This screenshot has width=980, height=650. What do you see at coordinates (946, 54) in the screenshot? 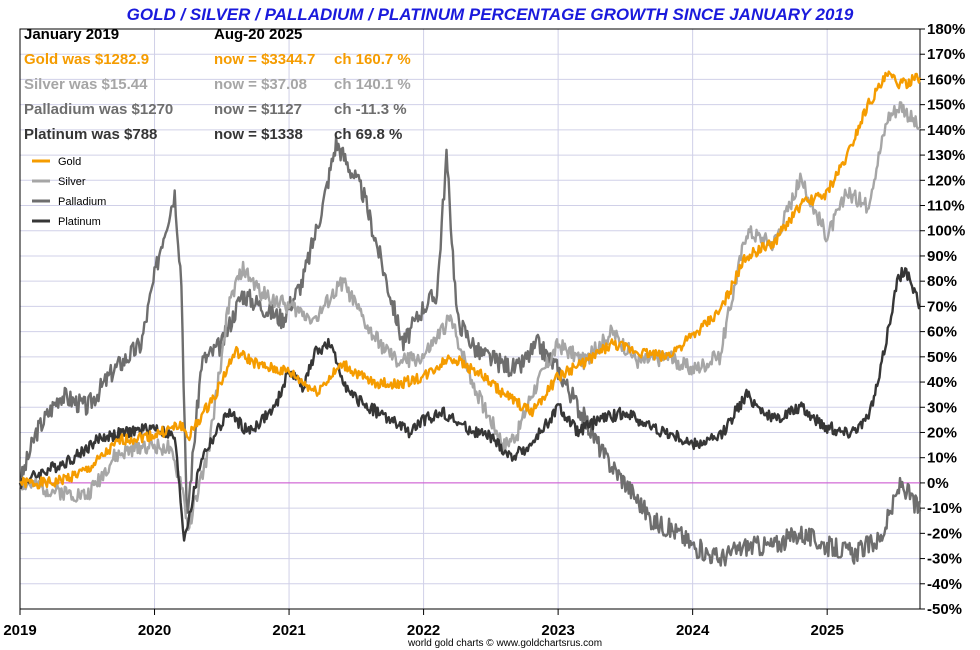
I see `y-tick-label: 170%` at bounding box center [946, 54].